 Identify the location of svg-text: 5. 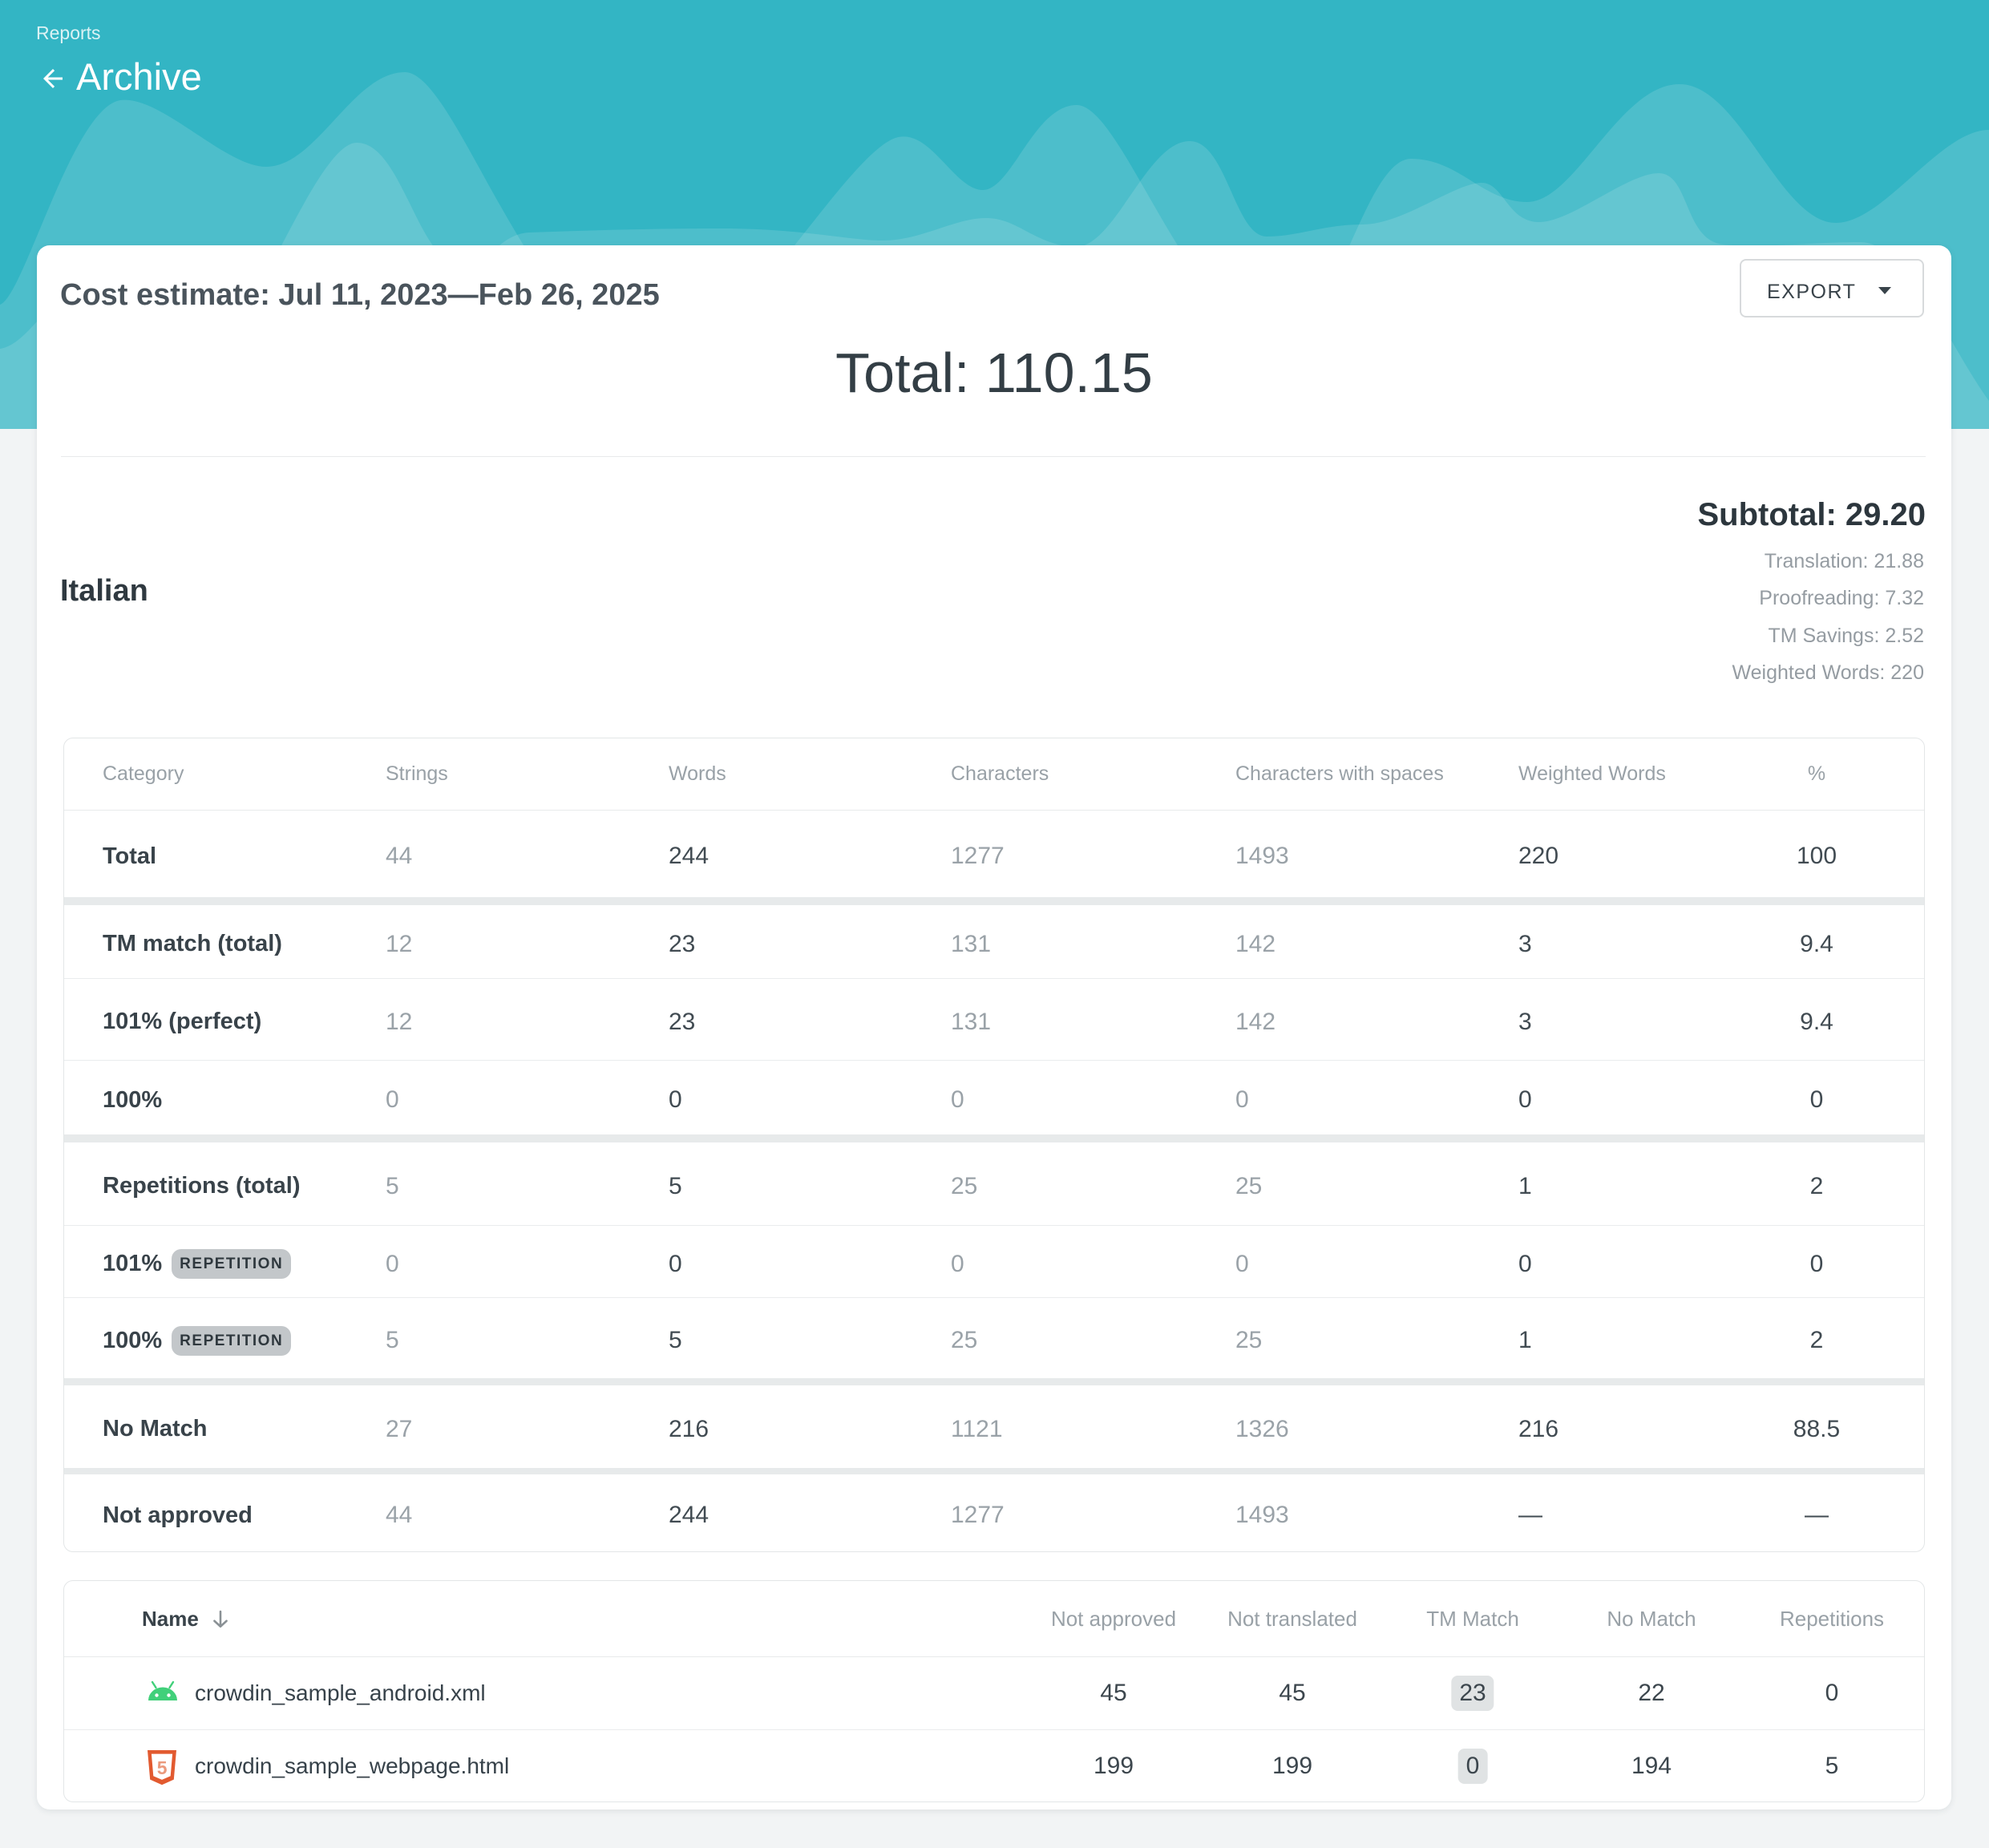
(162, 1767).